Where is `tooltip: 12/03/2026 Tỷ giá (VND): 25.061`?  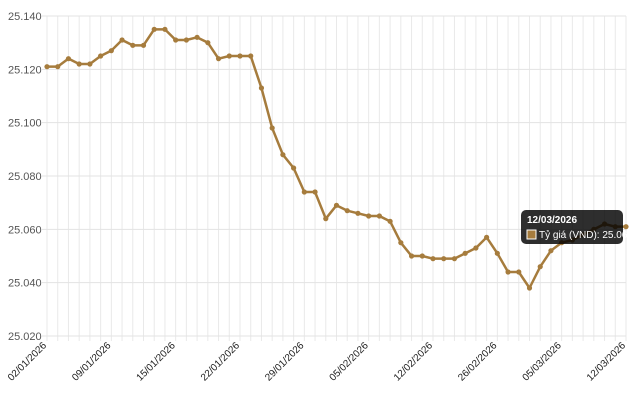
tooltip: 12/03/2026 Tỷ giá (VND): 25.061 is located at coordinates (577, 227).